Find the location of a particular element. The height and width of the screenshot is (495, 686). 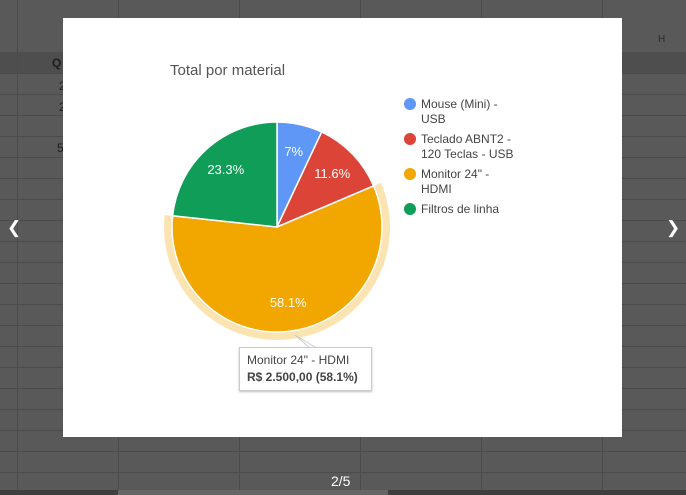

legend-item-mouse: Mouse (Mini) - USB is located at coordinates (464, 112).